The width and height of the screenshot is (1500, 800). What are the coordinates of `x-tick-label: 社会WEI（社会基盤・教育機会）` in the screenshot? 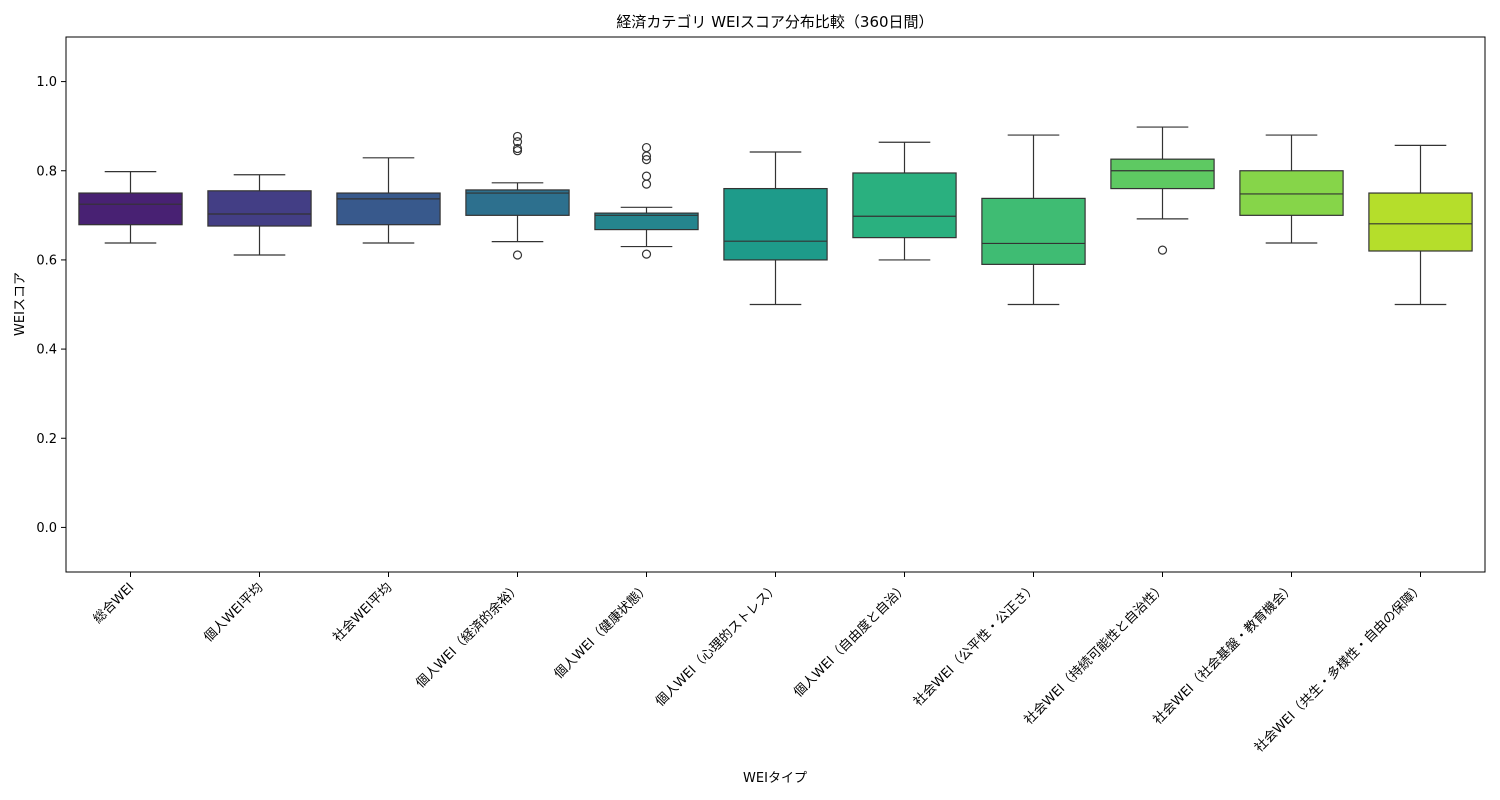 It's located at (1224, 654).